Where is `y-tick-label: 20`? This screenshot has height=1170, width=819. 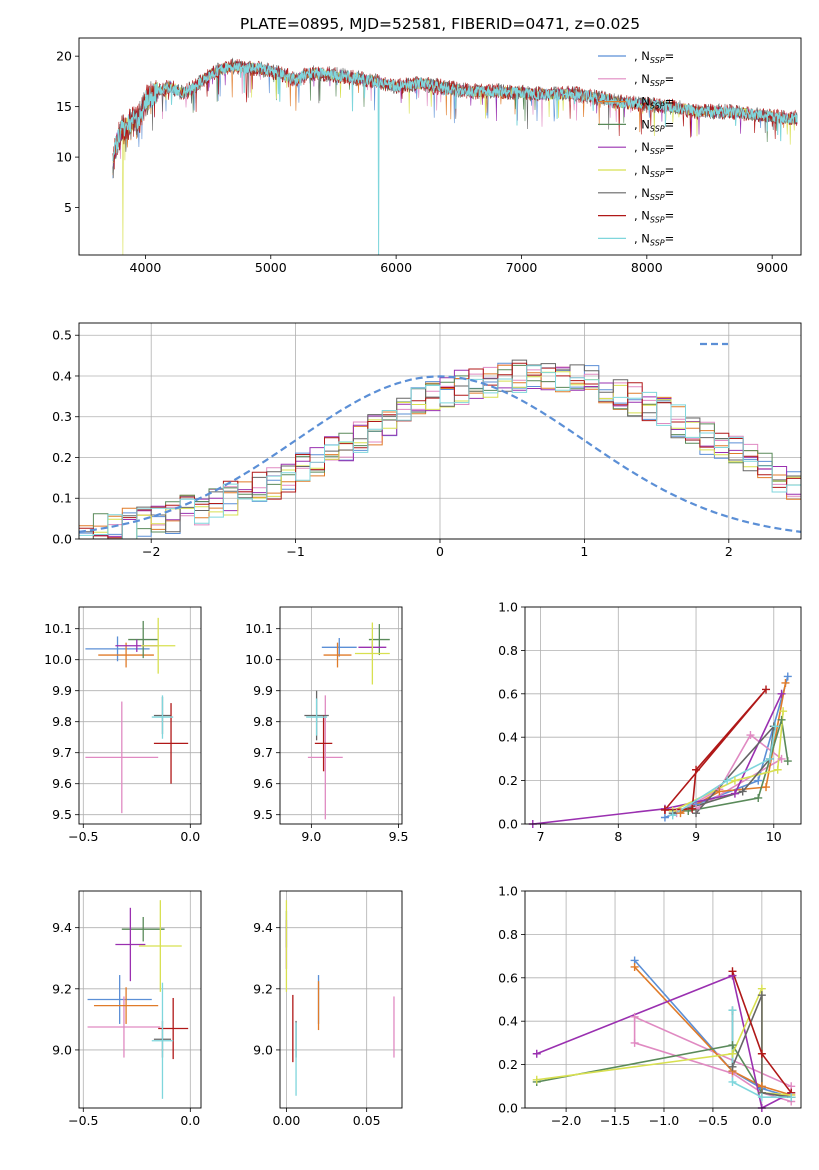
y-tick-label: 20 is located at coordinates (64, 56).